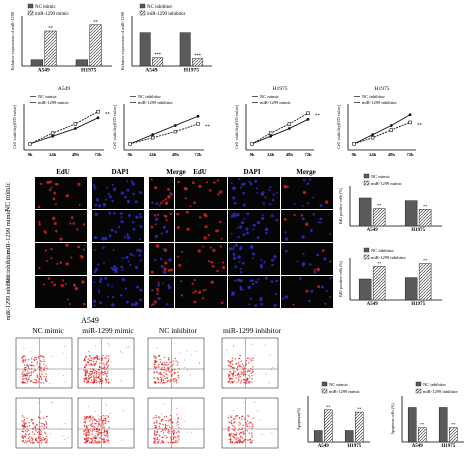 This screenshot has height=474, width=474. I want to click on x-tick-label: A549, so click(373, 304).